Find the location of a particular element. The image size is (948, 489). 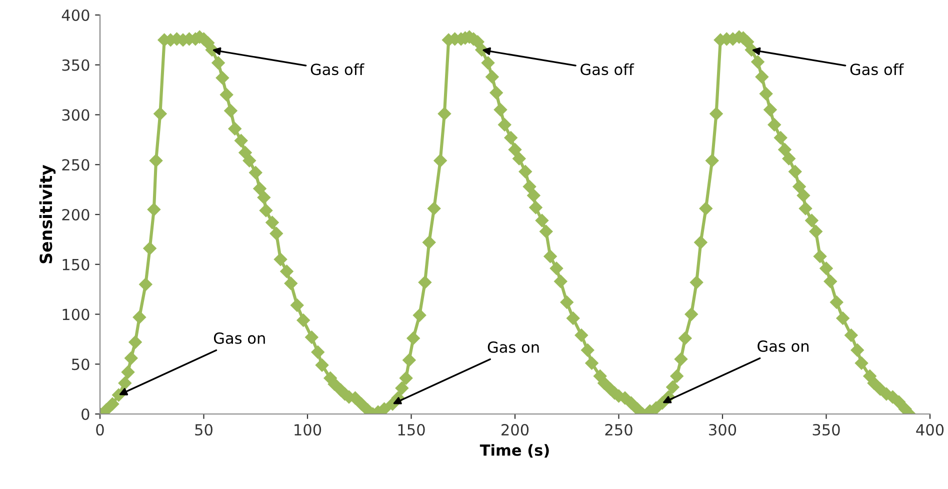

x-tick-label: 200 is located at coordinates (515, 430).